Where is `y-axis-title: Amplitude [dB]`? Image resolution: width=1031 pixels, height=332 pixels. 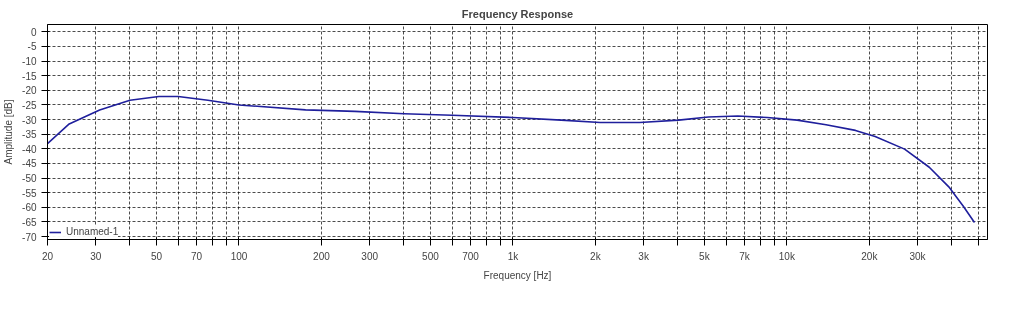 y-axis-title: Amplitude [dB] is located at coordinates (9, 132).